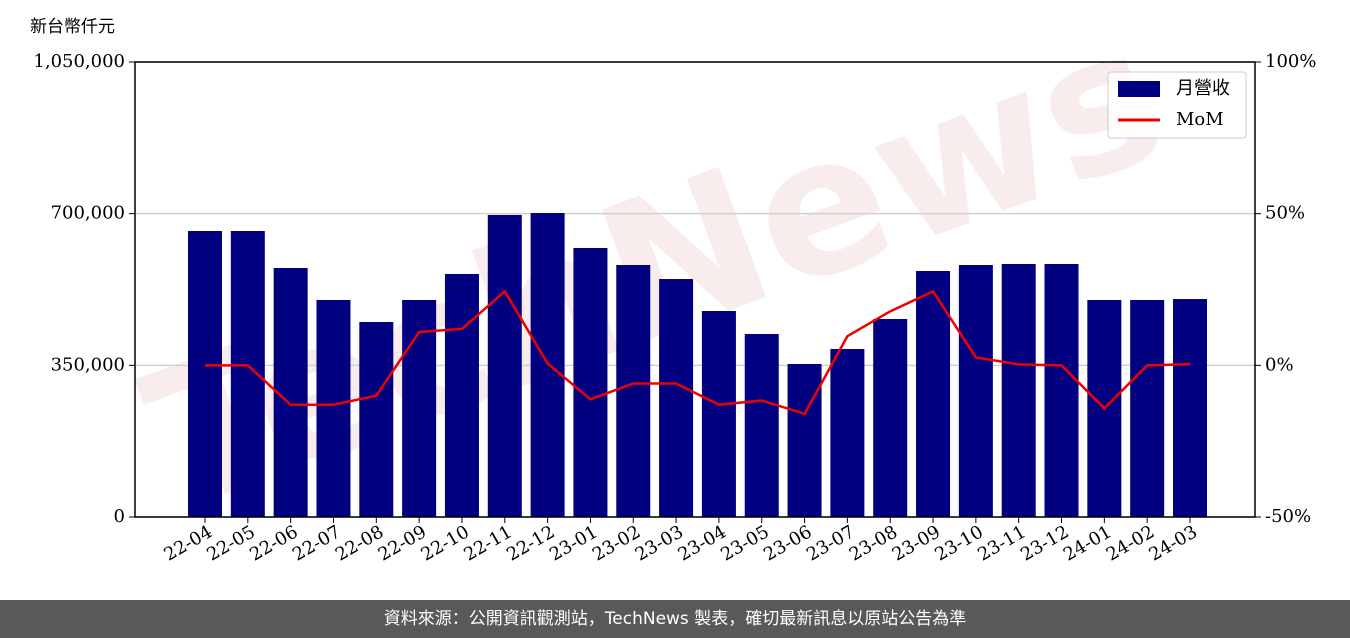 This screenshot has width=1350, height=638. I want to click on x-tick-label: 22-12, so click(530, 543).